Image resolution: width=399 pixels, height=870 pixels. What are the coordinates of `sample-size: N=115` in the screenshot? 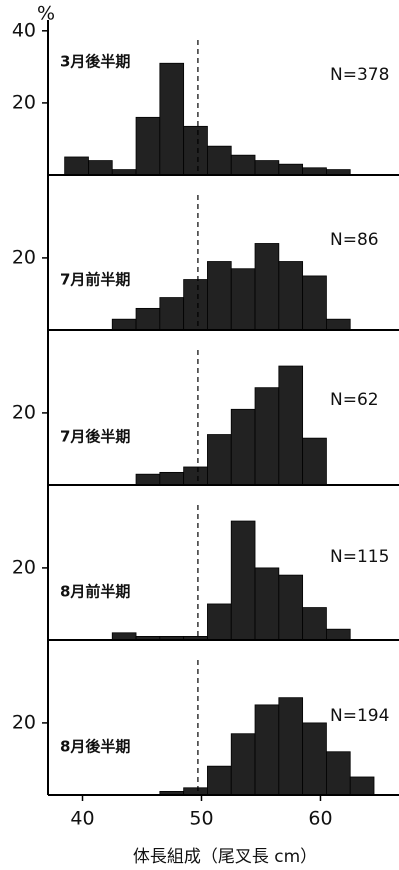 It's located at (359, 557).